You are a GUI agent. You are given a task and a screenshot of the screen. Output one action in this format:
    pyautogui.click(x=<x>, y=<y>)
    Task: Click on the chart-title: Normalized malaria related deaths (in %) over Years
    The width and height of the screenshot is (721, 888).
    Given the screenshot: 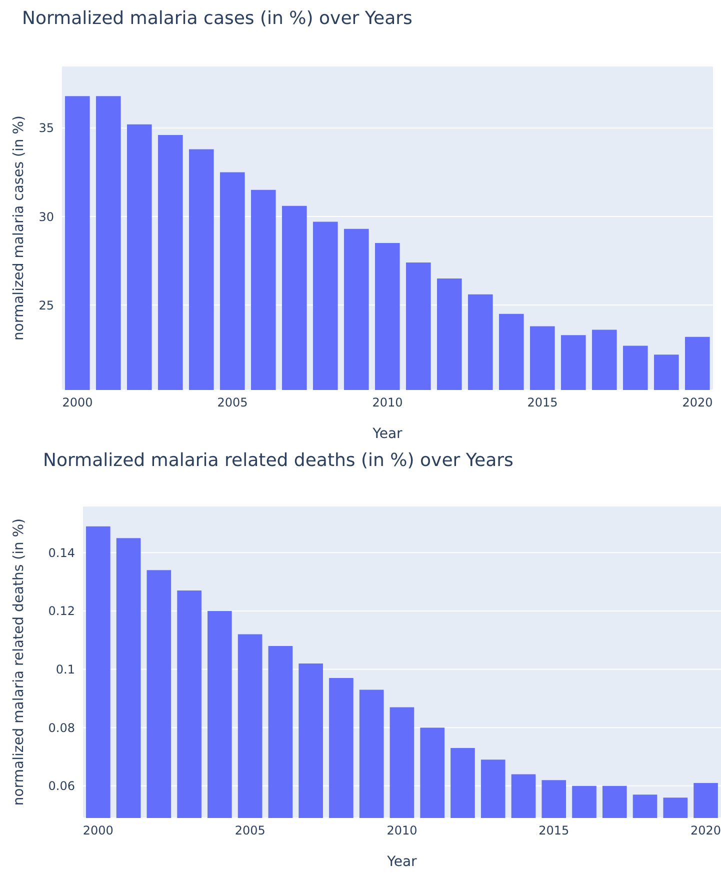 What is the action you would take?
    pyautogui.click(x=278, y=460)
    